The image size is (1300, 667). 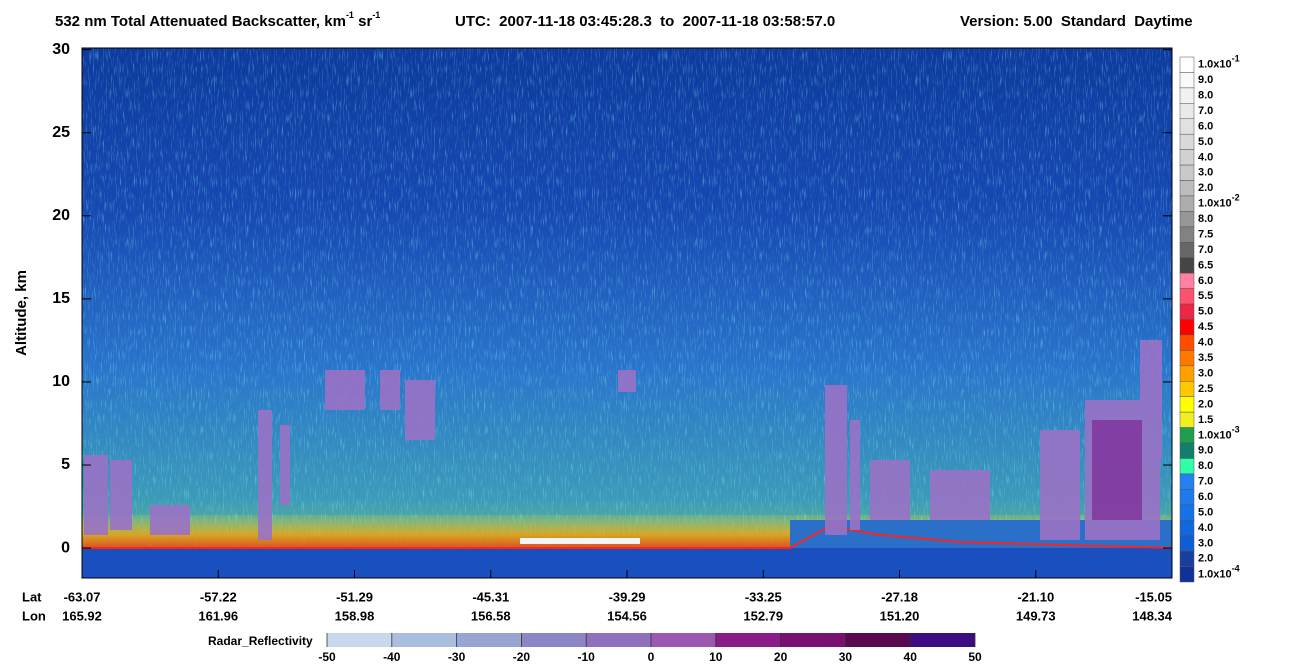 What do you see at coordinates (1236, 430) in the screenshot?
I see `colorbar-label-sup: -3` at bounding box center [1236, 430].